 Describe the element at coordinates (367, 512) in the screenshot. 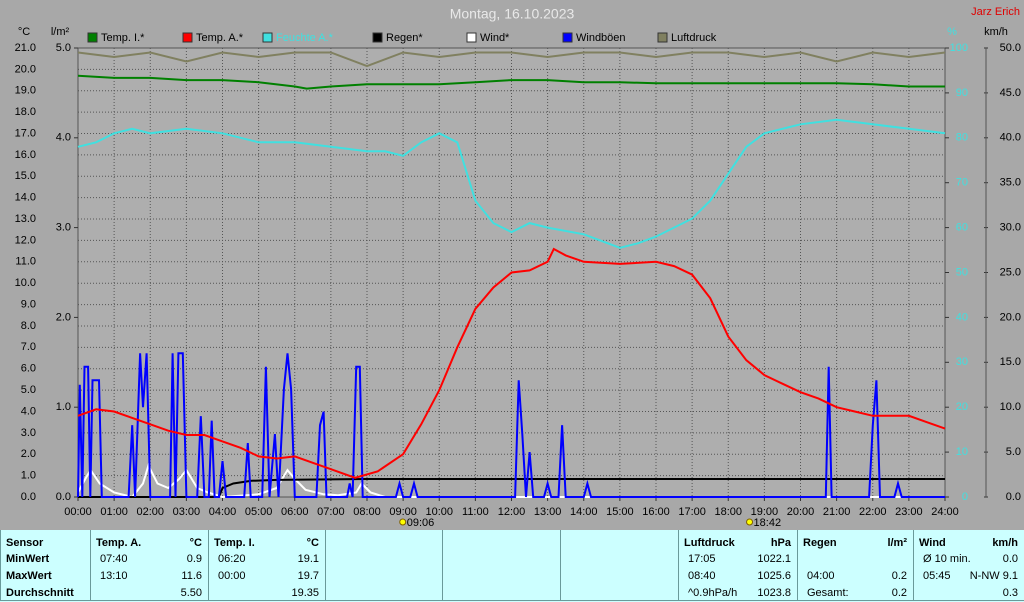

I see `x-tick-label: 08:00` at that location.